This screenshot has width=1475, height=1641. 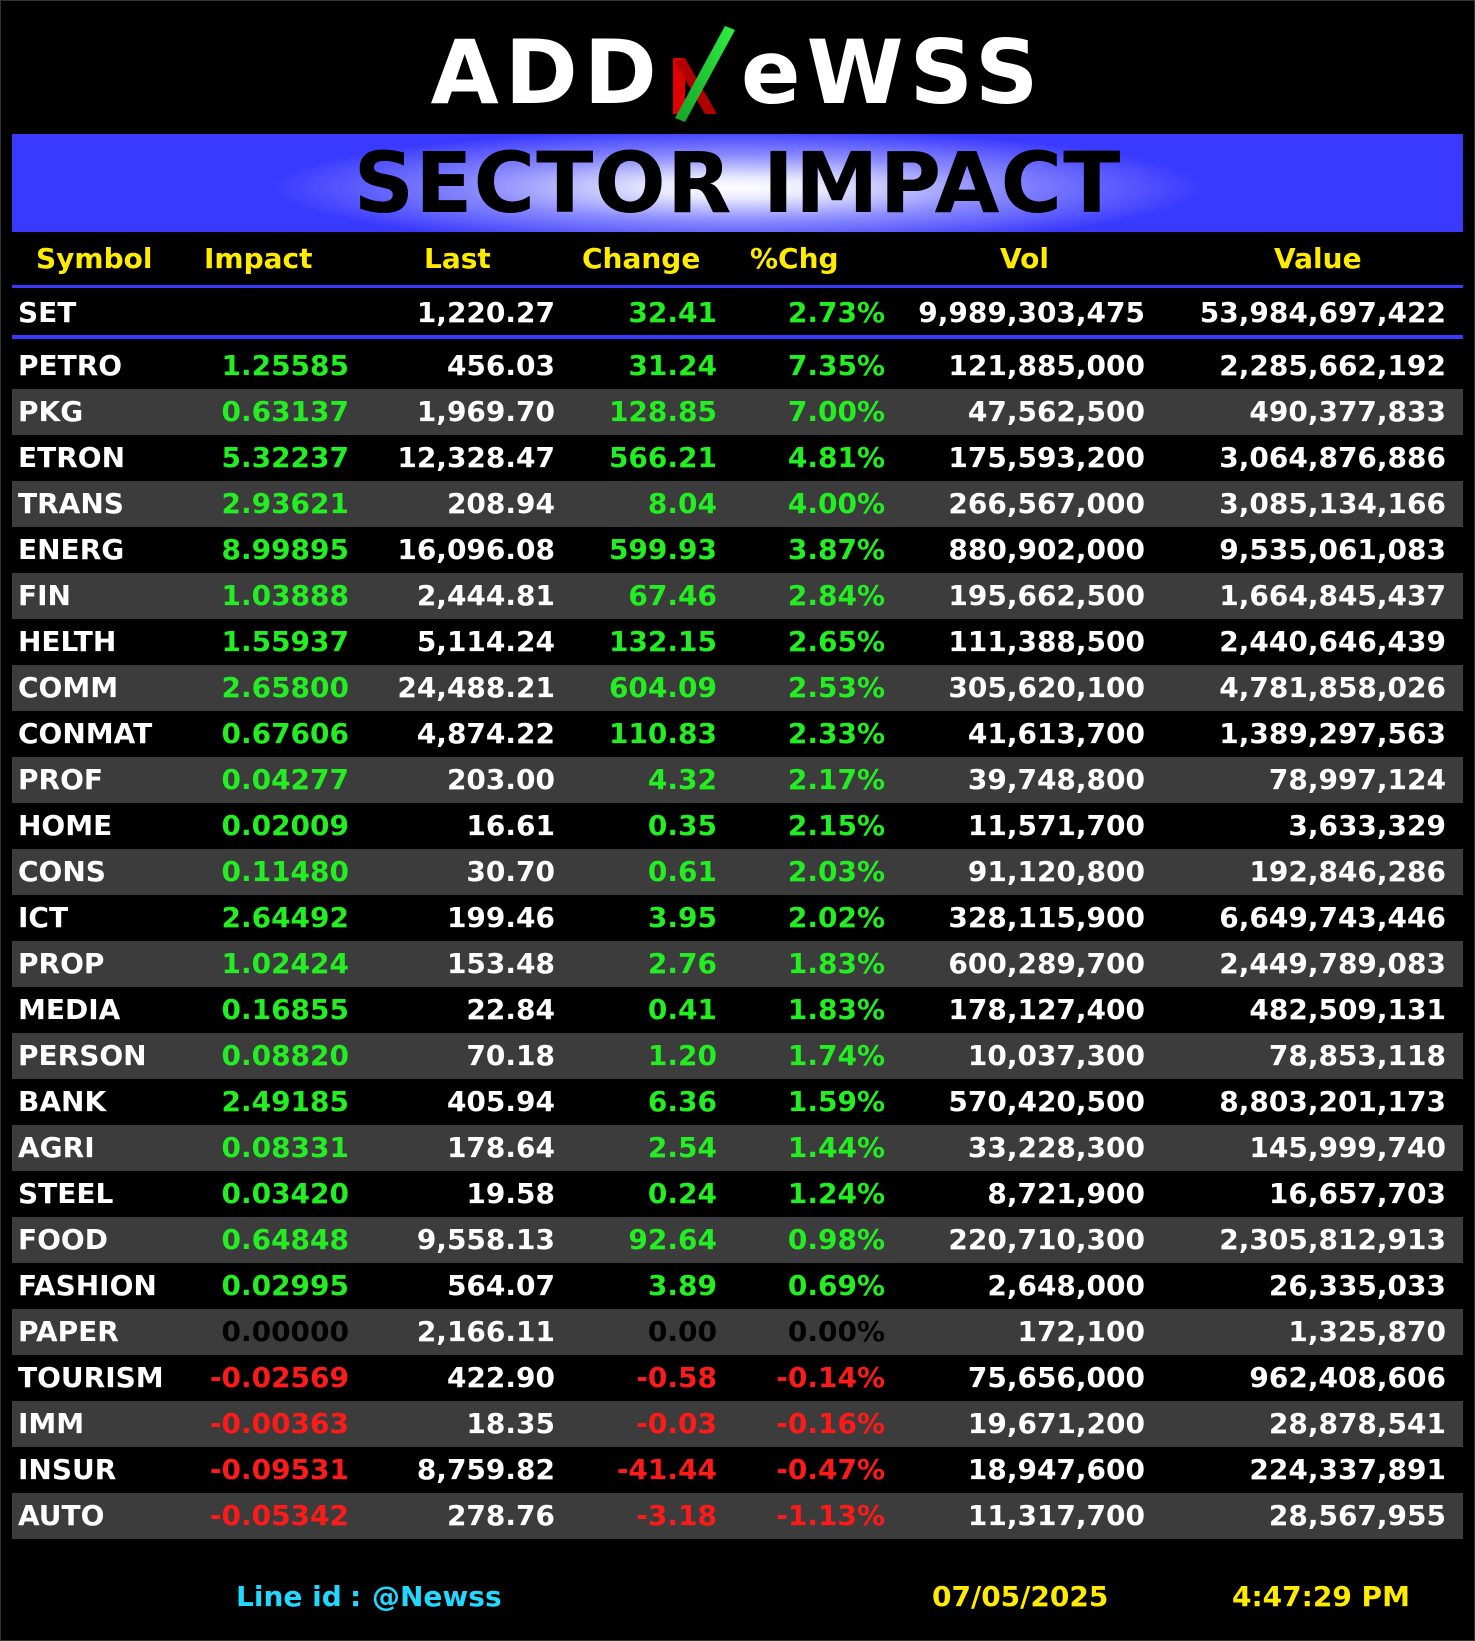 What do you see at coordinates (676, 1515) in the screenshot?
I see `sector-change: -3.18` at bounding box center [676, 1515].